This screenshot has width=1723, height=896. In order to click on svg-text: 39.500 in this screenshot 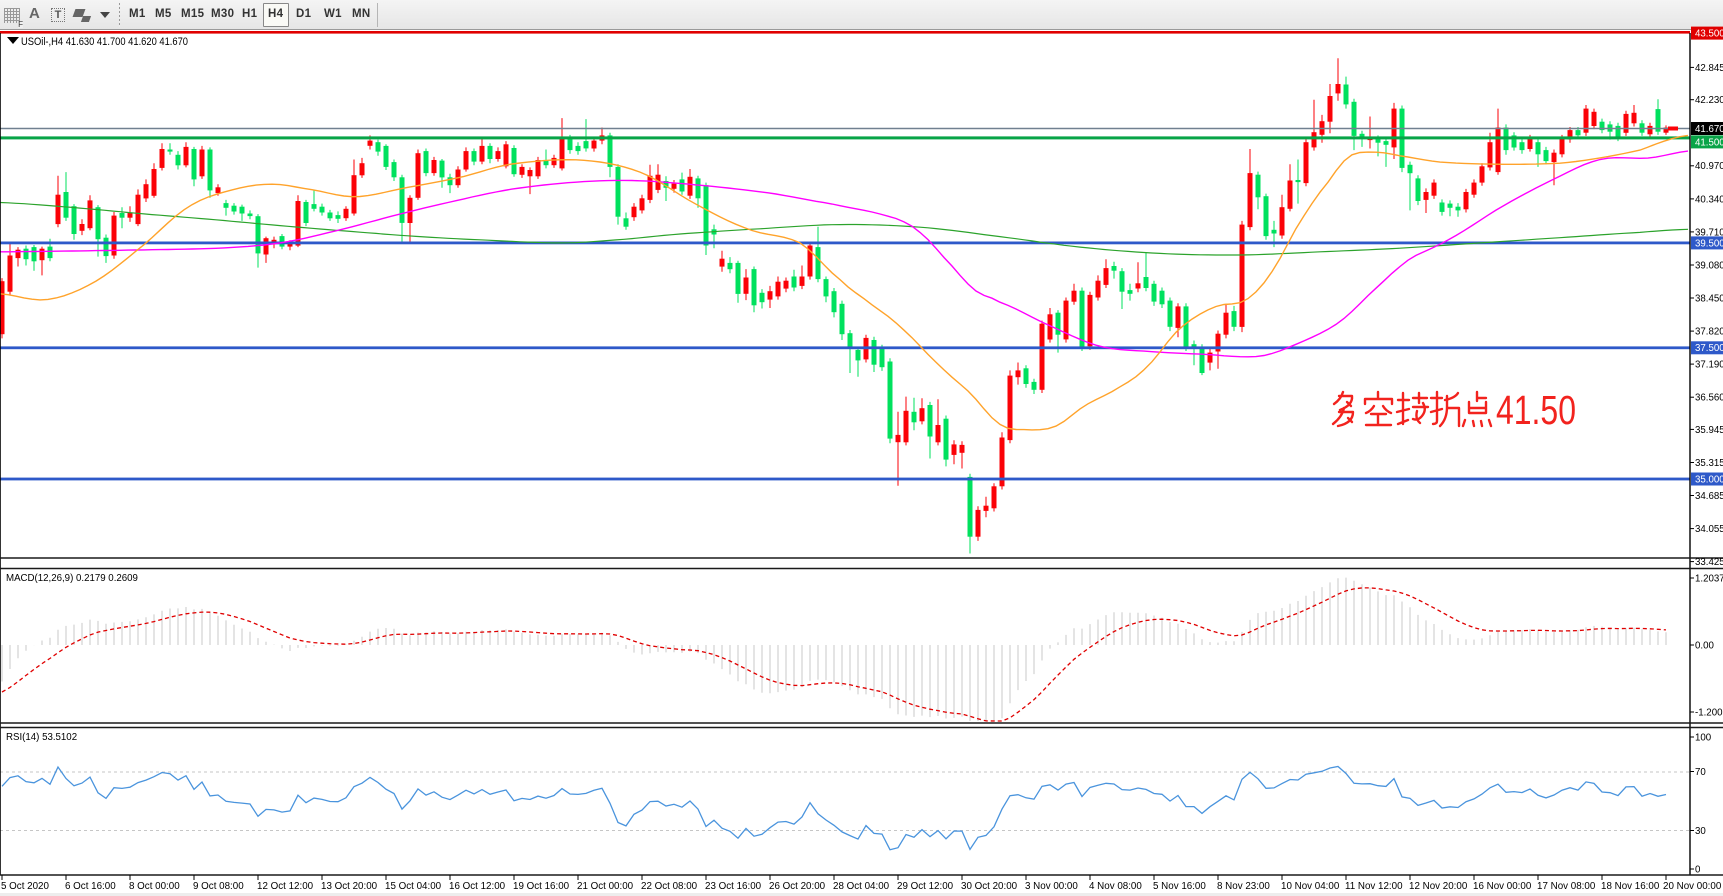, I will do `click(1709, 243)`.